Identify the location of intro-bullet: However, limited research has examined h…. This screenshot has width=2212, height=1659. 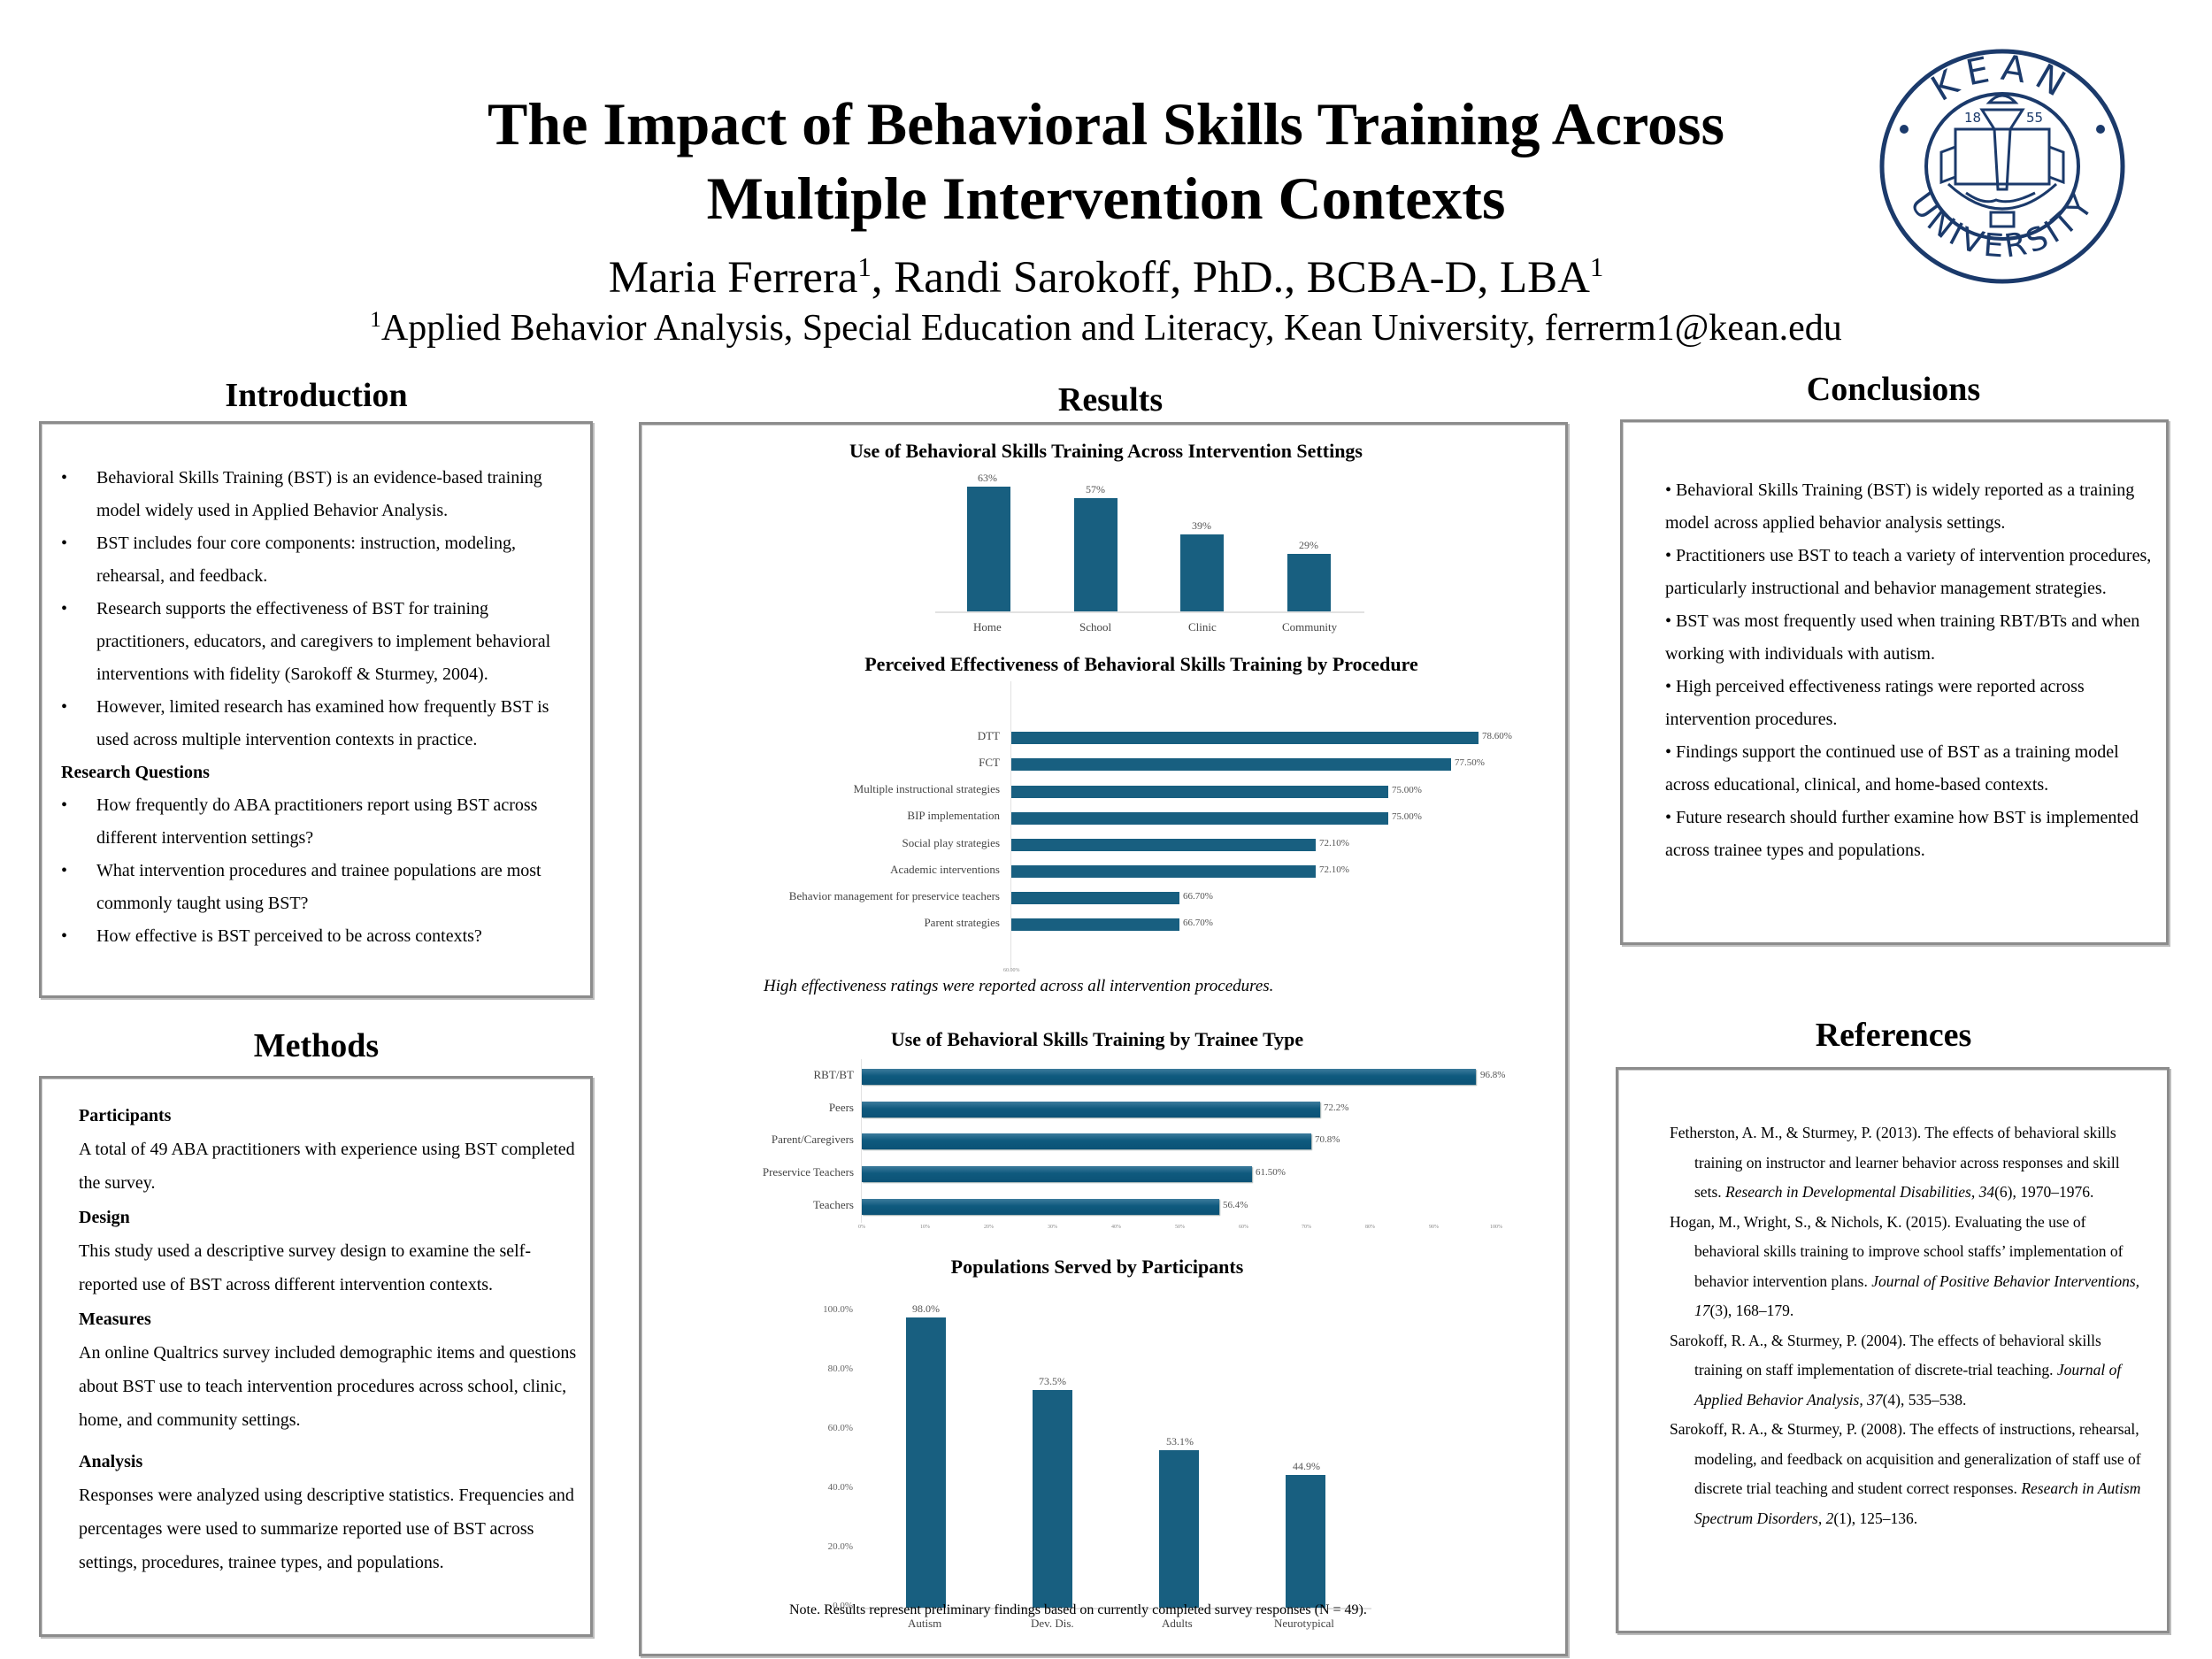
(320, 724).